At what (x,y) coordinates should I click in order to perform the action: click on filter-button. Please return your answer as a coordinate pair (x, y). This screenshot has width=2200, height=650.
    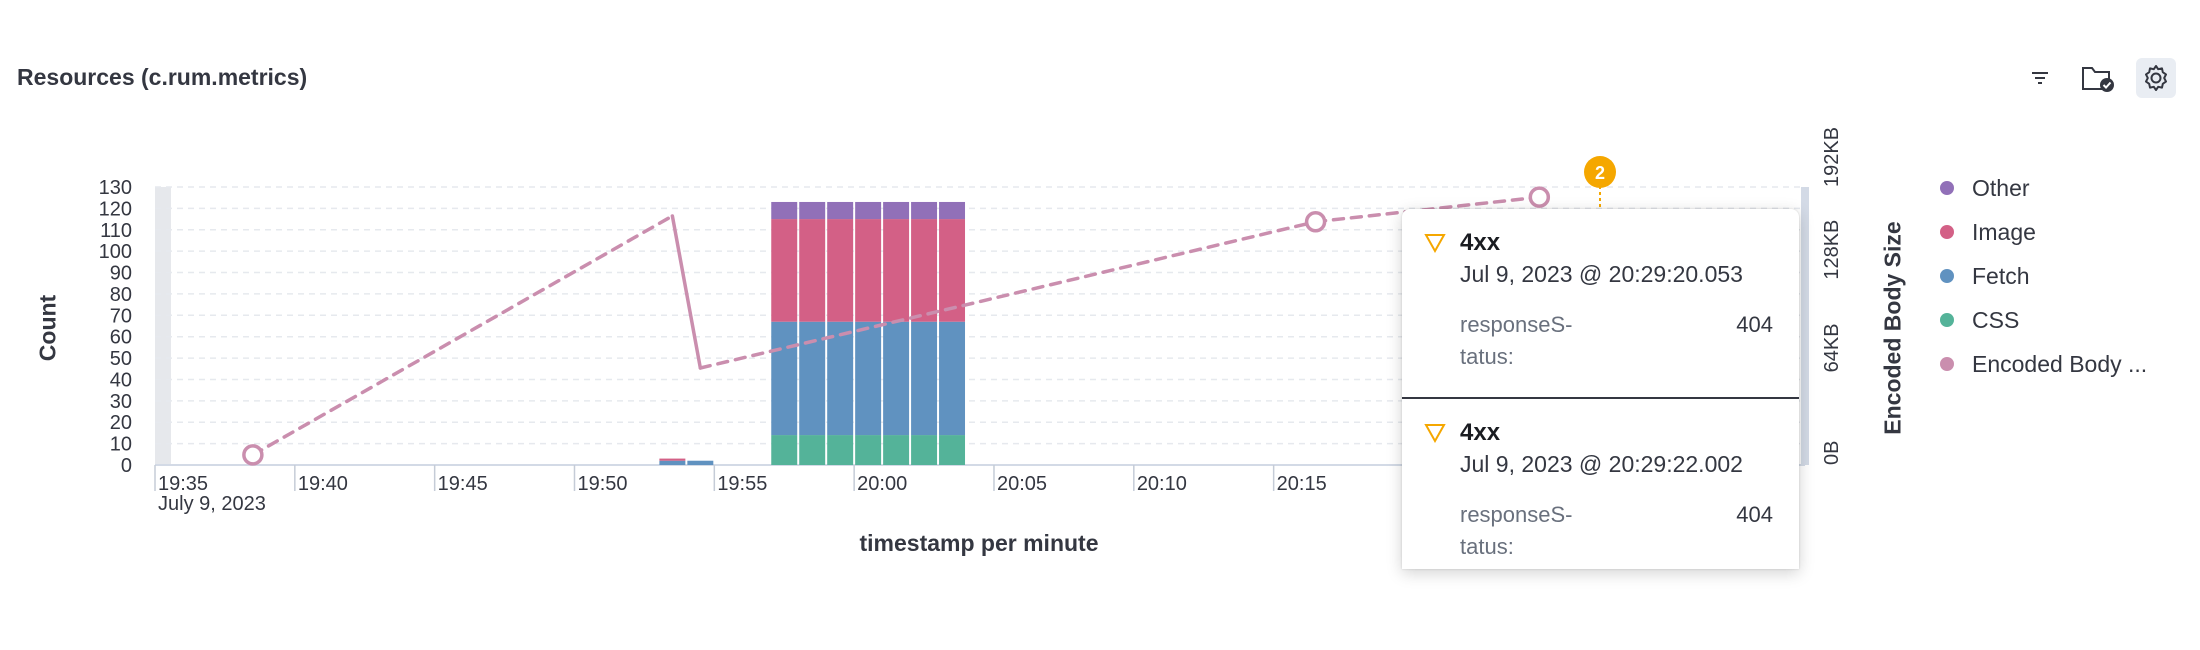
    Looking at the image, I should click on (2040, 78).